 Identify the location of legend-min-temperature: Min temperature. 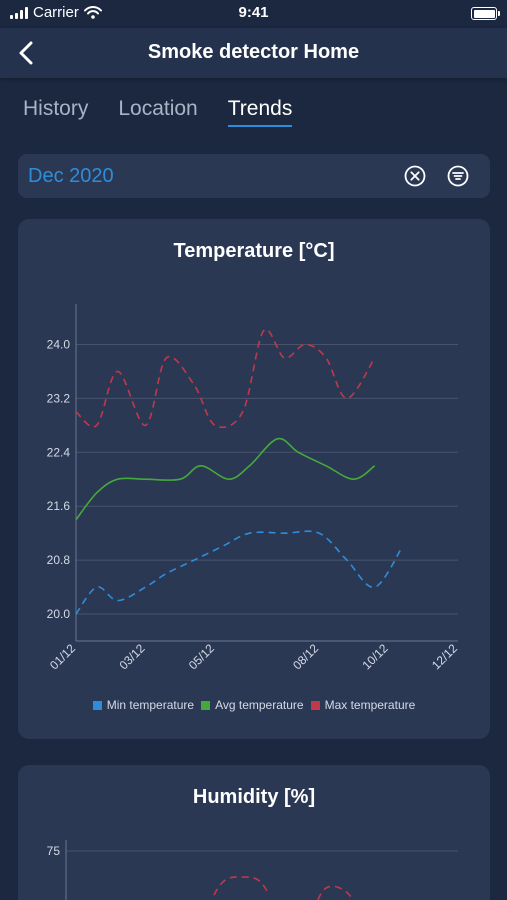
(143, 705).